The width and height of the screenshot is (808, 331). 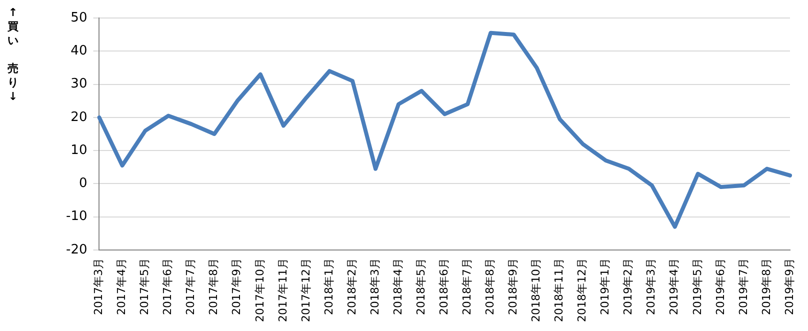 What do you see at coordinates (329, 287) in the screenshot?
I see `x-tick-label: 2018年1月` at bounding box center [329, 287].